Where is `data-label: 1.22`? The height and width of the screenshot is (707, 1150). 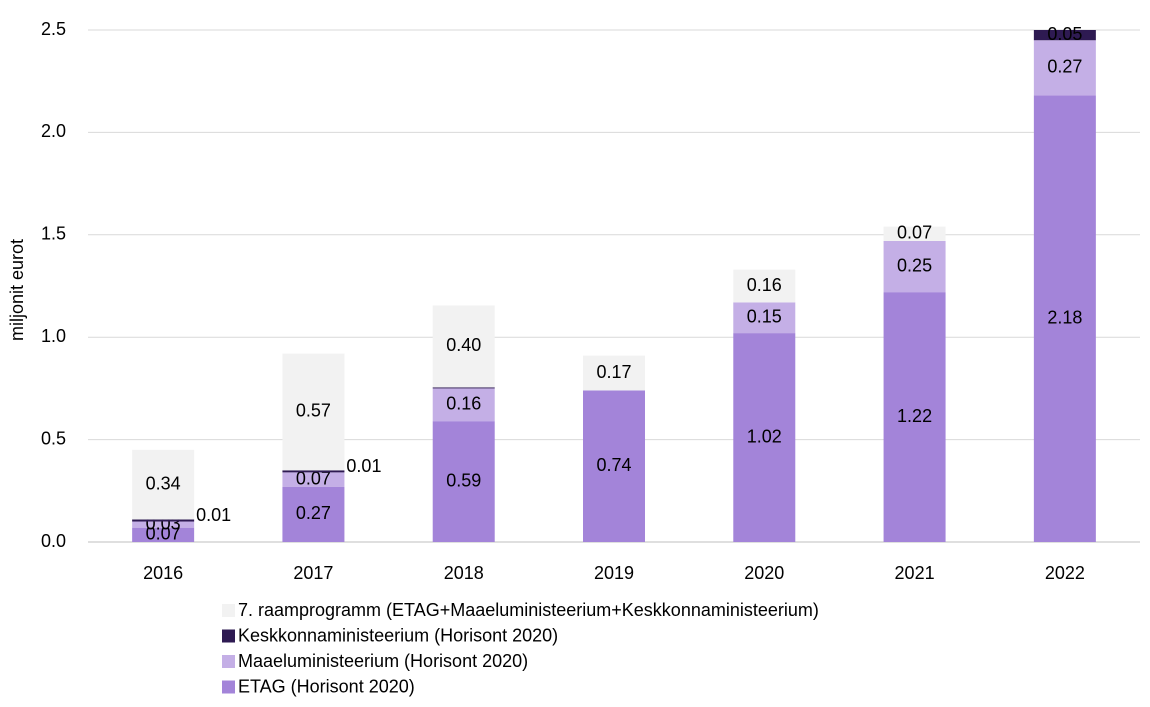
data-label: 1.22 is located at coordinates (914, 416).